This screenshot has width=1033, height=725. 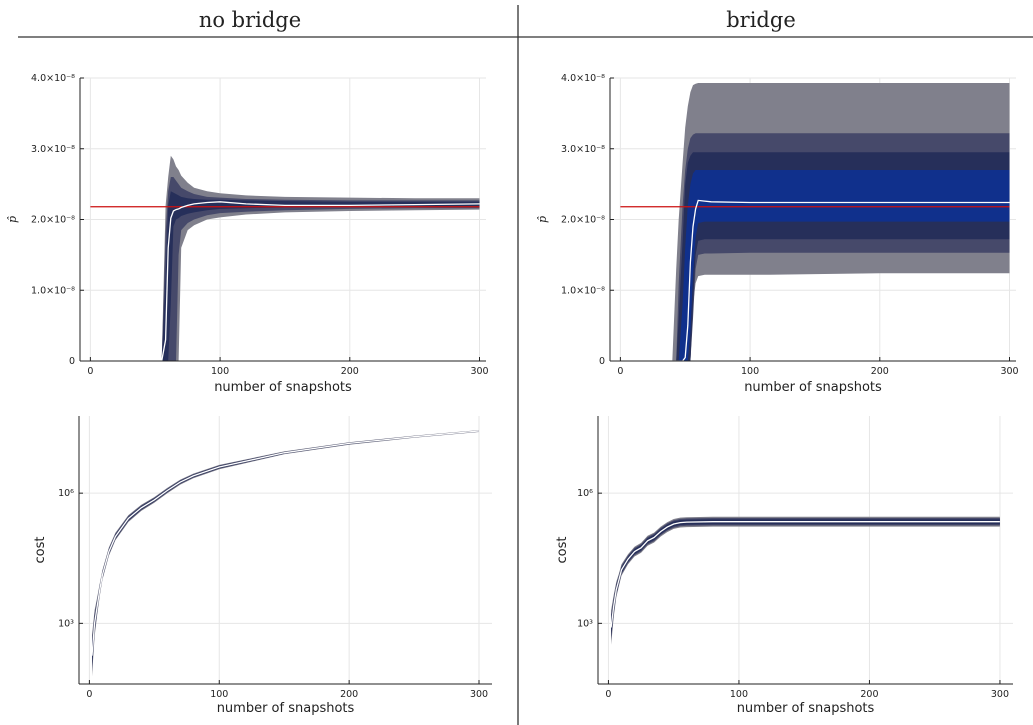 What do you see at coordinates (761, 20) in the screenshot?
I see `column-title-bridge: bridge` at bounding box center [761, 20].